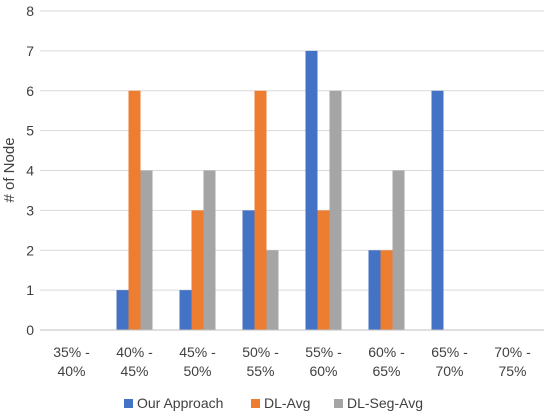 This screenshot has width=550, height=417. Describe the element at coordinates (197, 352) in the screenshot. I see `x-tick-label: 45% -` at that location.